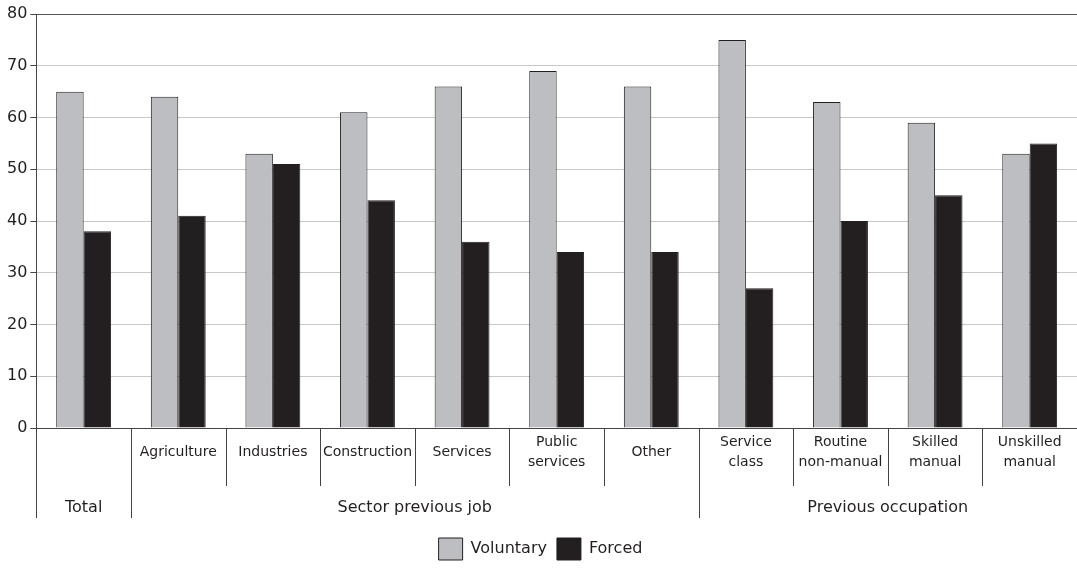 The width and height of the screenshot is (1077, 574). I want to click on text: Total, so click(83, 507).